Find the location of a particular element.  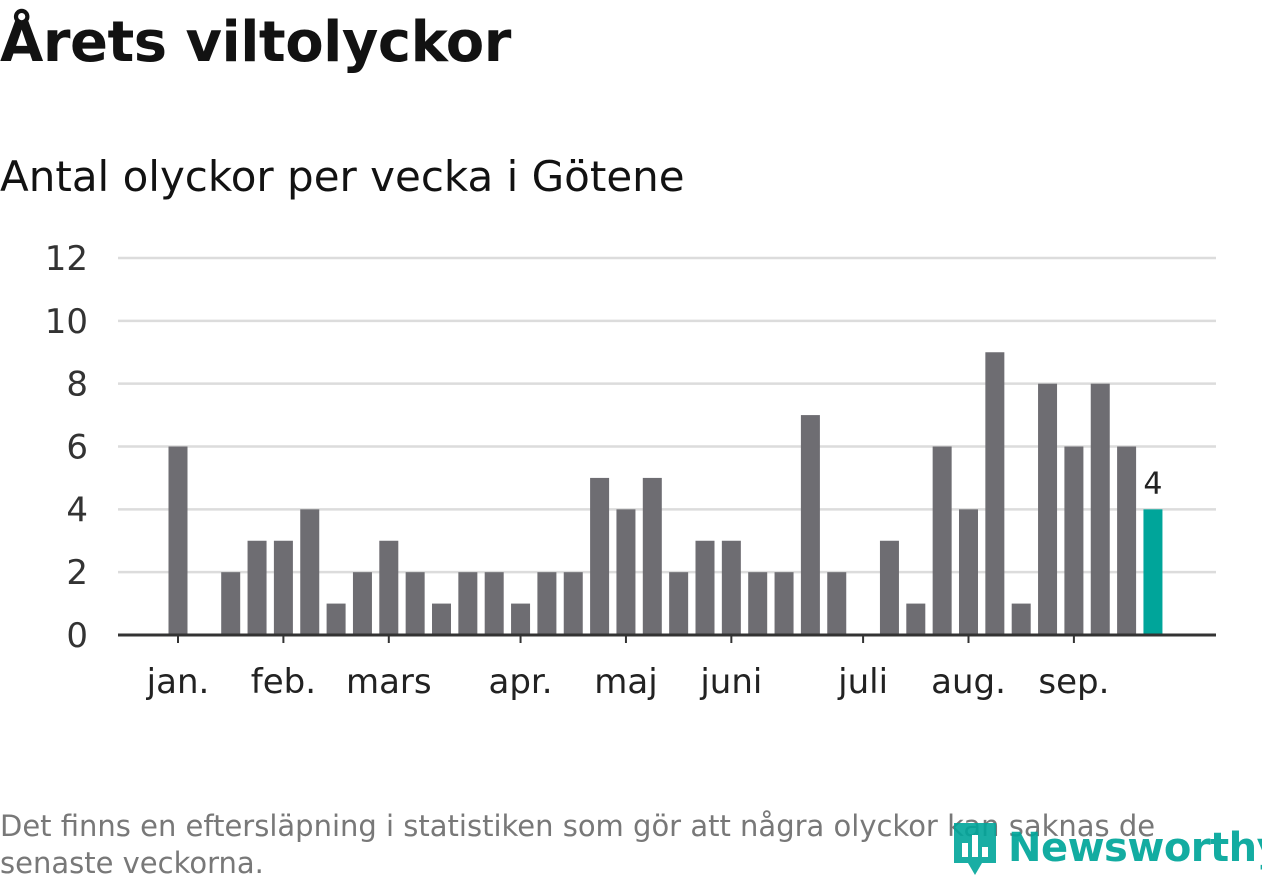

brand-logo: Newsworthy is located at coordinates (1106, 848).